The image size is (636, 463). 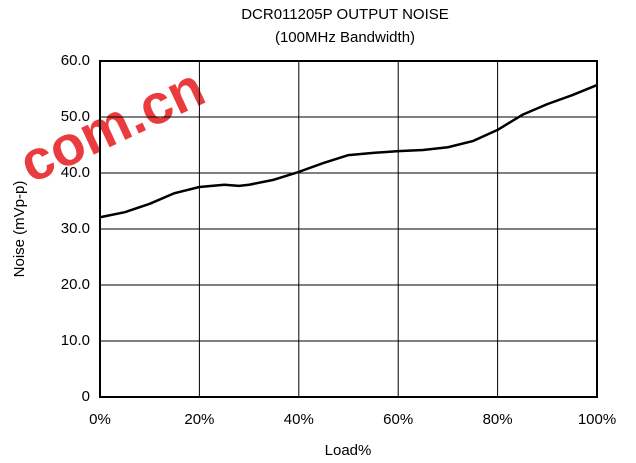 What do you see at coordinates (299, 419) in the screenshot?
I see `x-tick-label: 40%` at bounding box center [299, 419].